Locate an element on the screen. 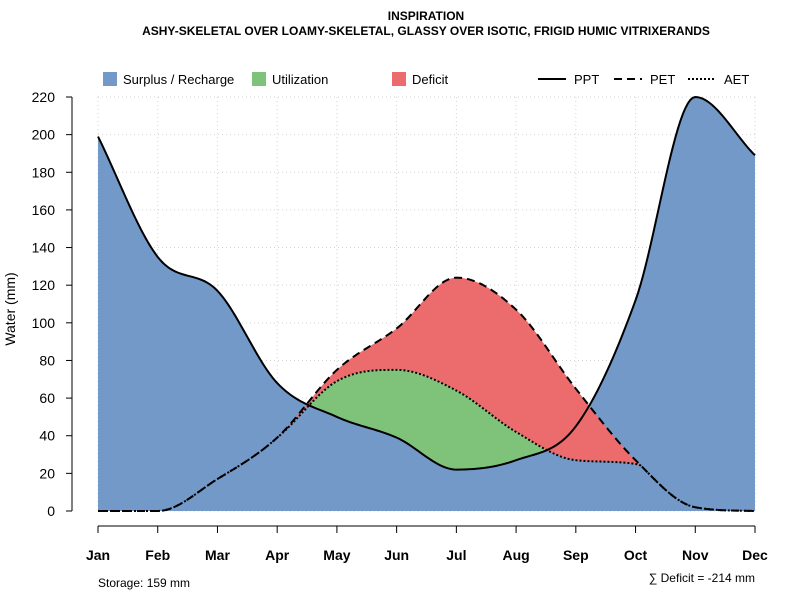  y-axis-label: Water (mm) is located at coordinates (10, 308).